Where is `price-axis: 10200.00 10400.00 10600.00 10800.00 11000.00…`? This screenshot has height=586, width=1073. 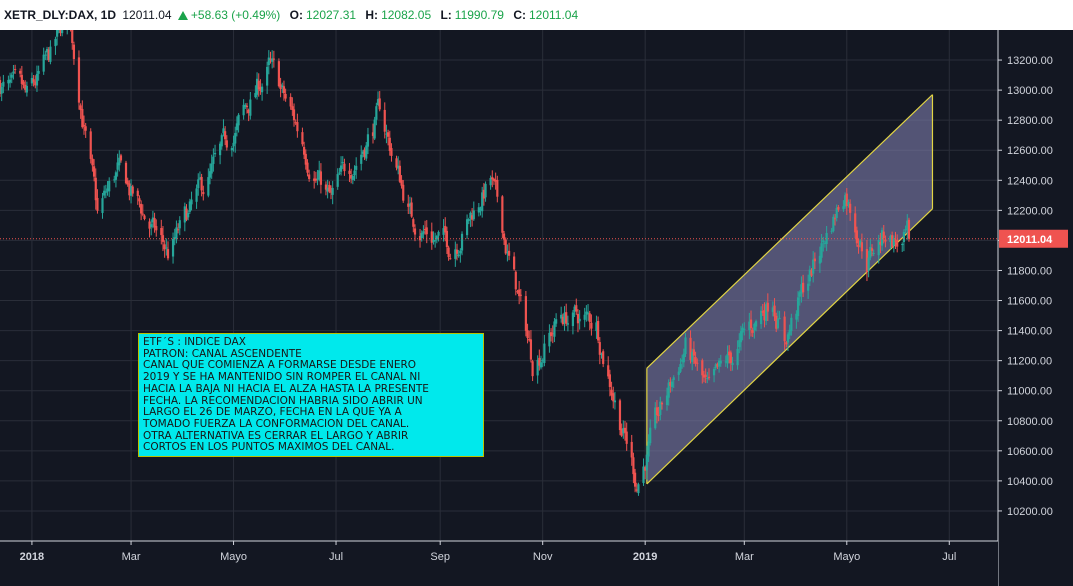
price-axis: 10200.00 10400.00 10600.00 10800.00 11000.00… is located at coordinates (1035, 308).